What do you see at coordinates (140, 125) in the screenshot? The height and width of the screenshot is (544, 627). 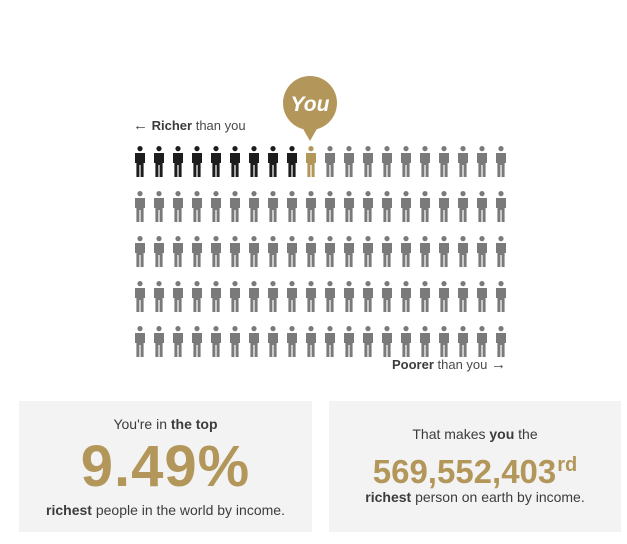 I see `arrow-left-icon: ←` at bounding box center [140, 125].